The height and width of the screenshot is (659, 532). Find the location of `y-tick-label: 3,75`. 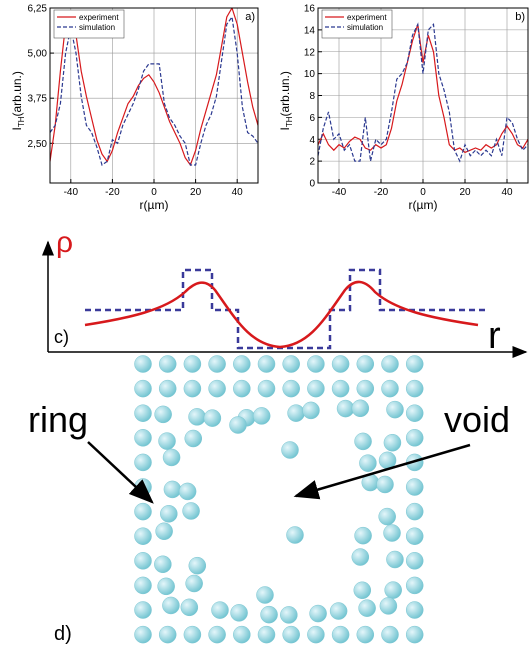

y-tick-label: 3,75 is located at coordinates (38, 99).